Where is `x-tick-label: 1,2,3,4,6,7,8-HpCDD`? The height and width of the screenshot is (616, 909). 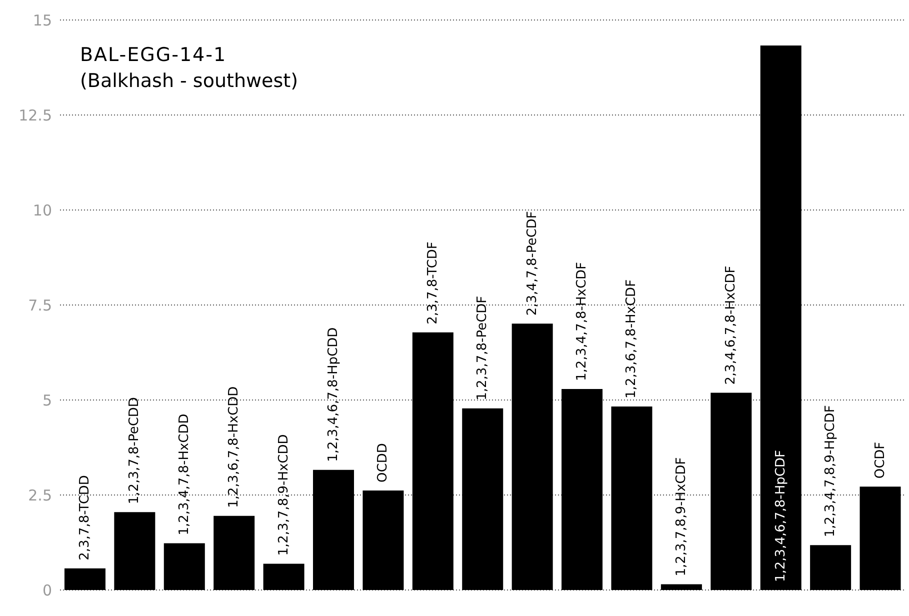
x-tick-label: 1,2,3,4,6,7,8-HpCDD is located at coordinates (334, 394).